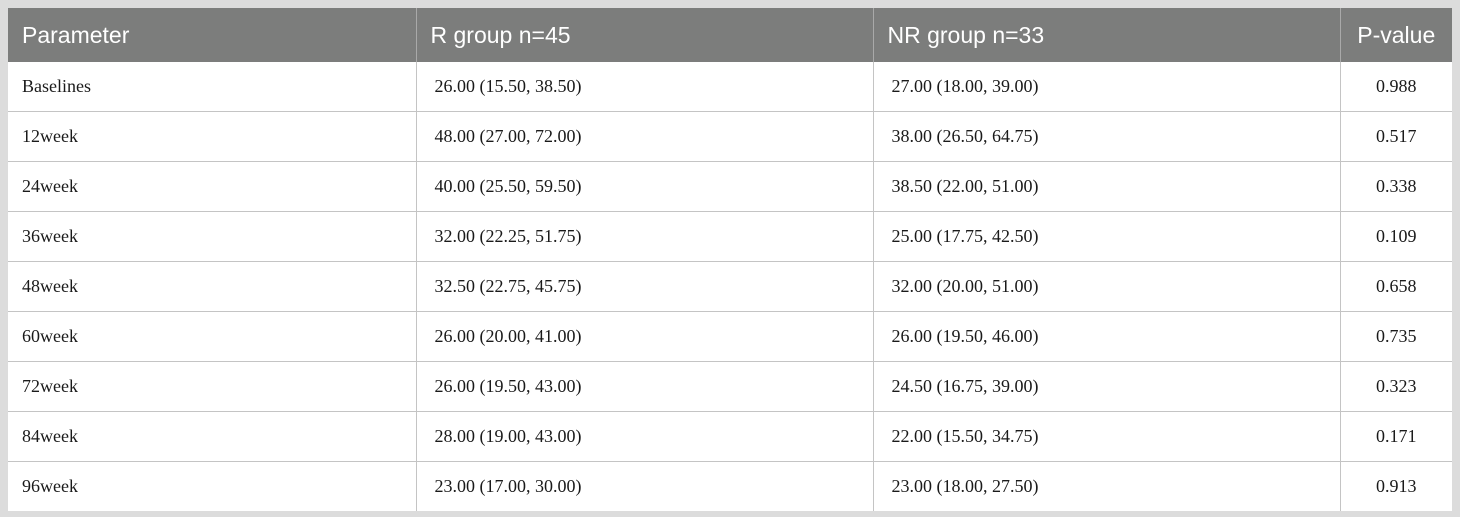  Describe the element at coordinates (1107, 186) in the screenshot. I see `cell-nr-group: 38.50 (22.00, 51.00)` at that location.